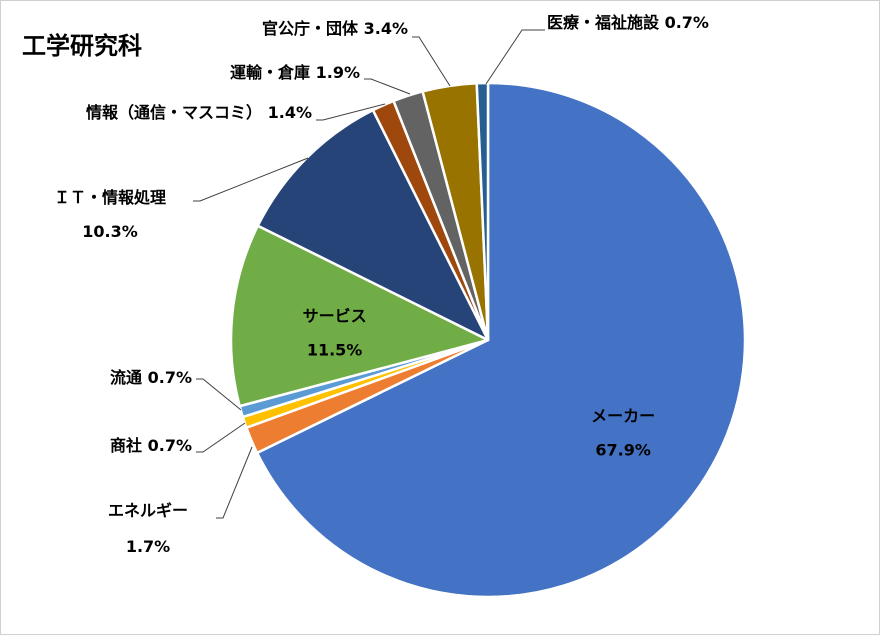  Describe the element at coordinates (606, 22) in the screenshot. I see `slice-category: 医療・福祉施設` at that location.